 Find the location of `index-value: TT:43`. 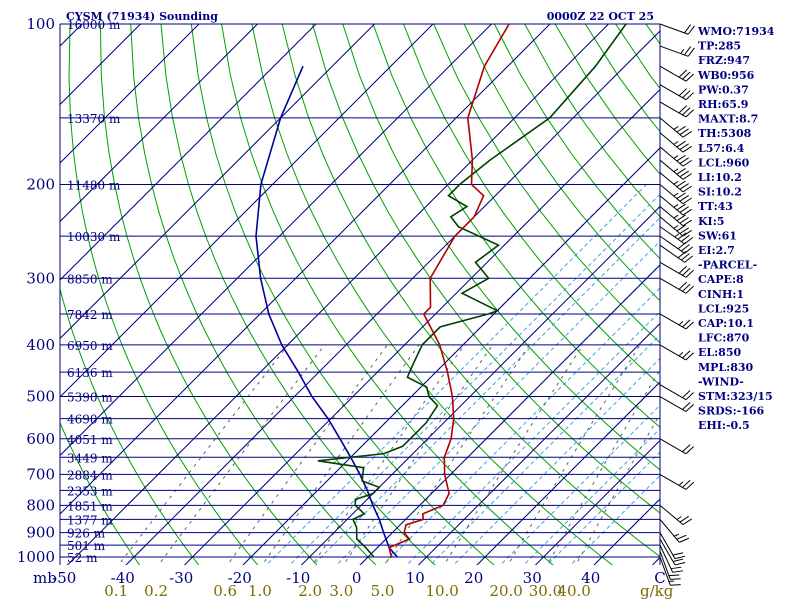

index-value: TT:43 is located at coordinates (715, 206).